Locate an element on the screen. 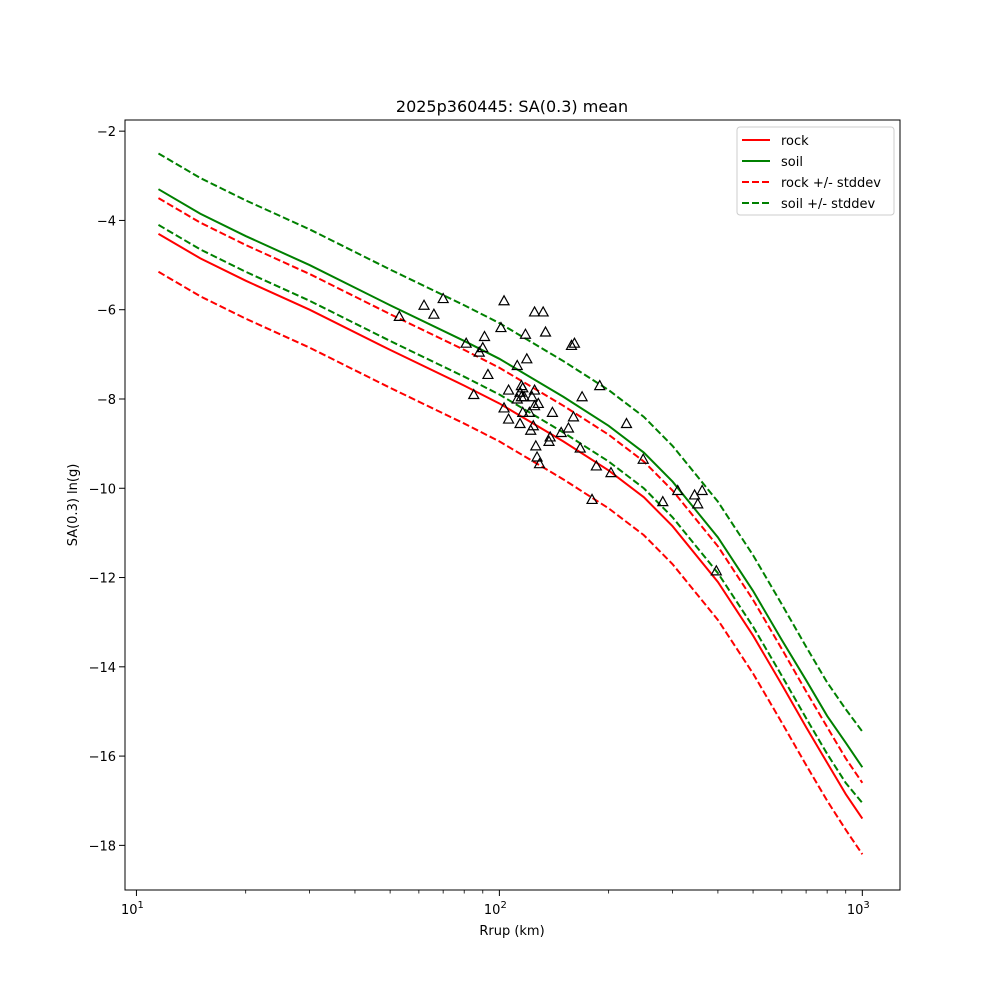 The width and height of the screenshot is (1000, 1000). y-axis-title: SA(0.3) ln(g) is located at coordinates (73, 505).